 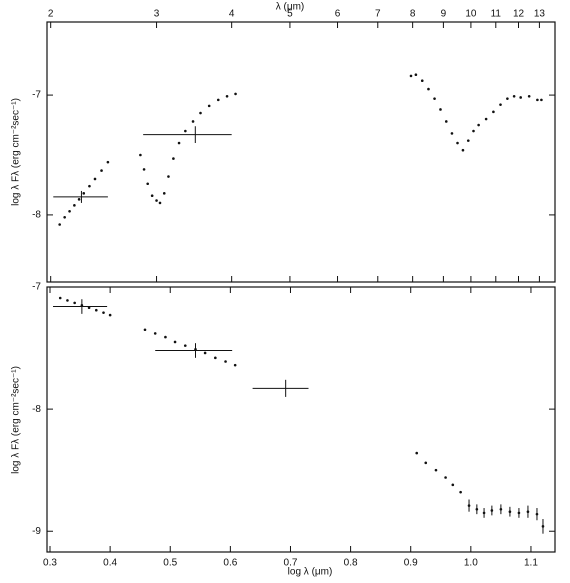 What do you see at coordinates (230, 563) in the screenshot?
I see `x-tick-label: 0.6` at bounding box center [230, 563].